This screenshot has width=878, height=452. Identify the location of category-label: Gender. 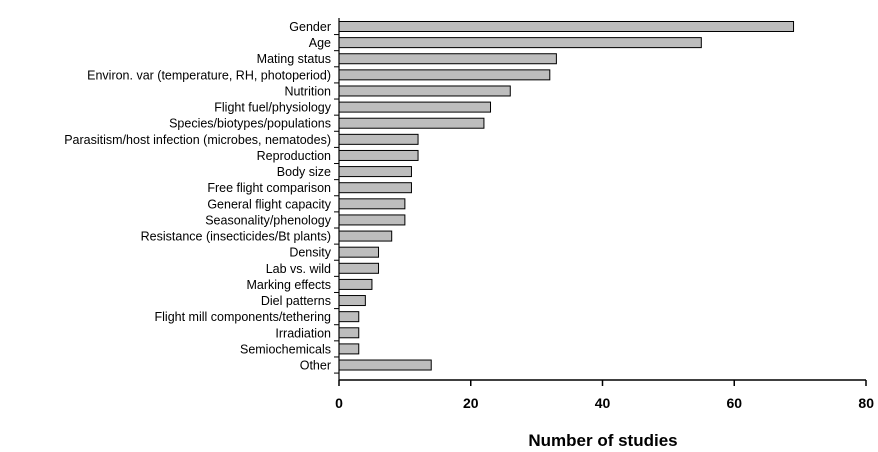
(310, 27).